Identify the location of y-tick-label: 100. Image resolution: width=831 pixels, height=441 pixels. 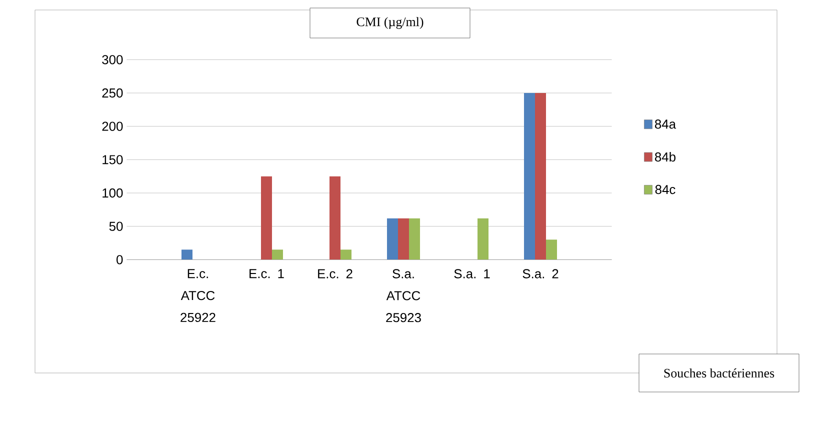
(112, 193).